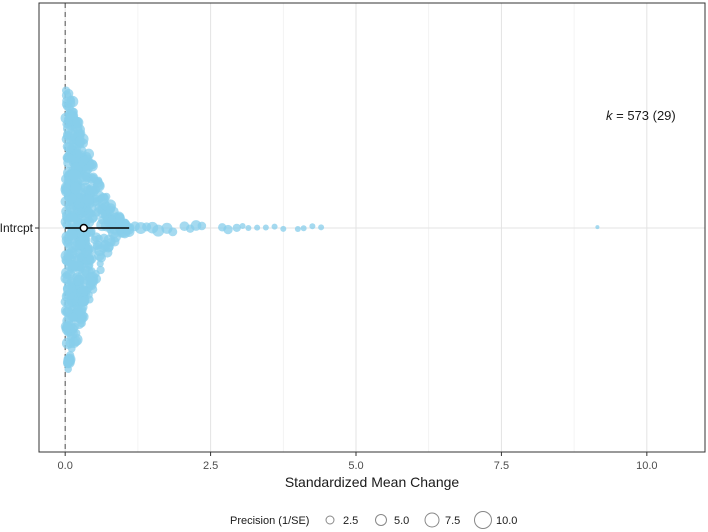  Describe the element at coordinates (210, 466) in the screenshot. I see `x-tick-label: 2.5` at that location.